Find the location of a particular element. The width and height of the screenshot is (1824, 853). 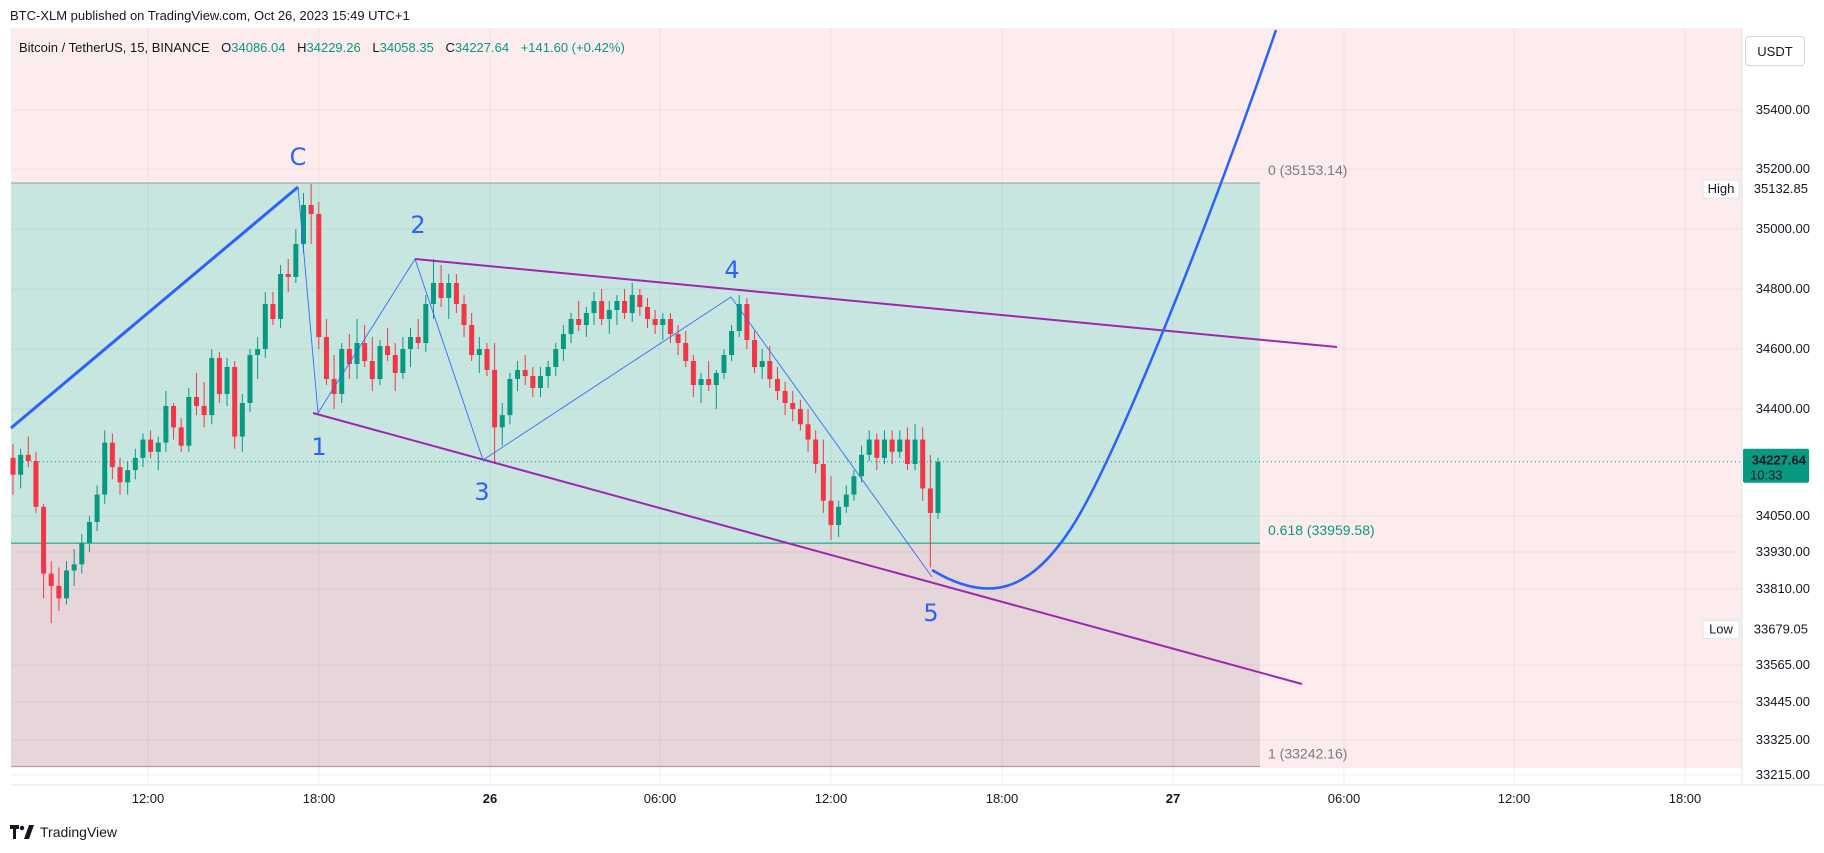

tradingview-logo: TradingView is located at coordinates (63, 832).